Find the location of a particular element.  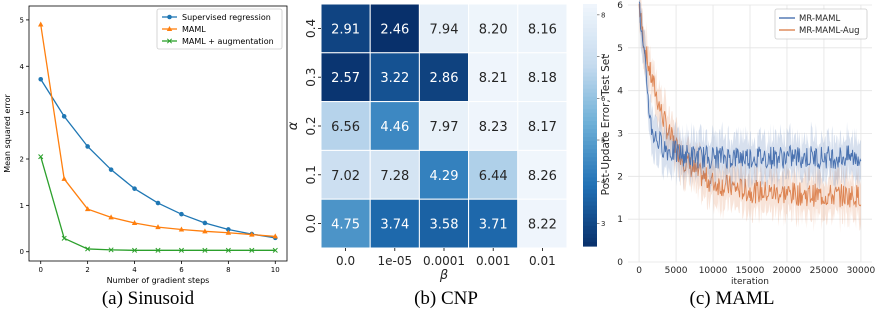

plot-c-x-axis-label: iteration is located at coordinates (750, 282).